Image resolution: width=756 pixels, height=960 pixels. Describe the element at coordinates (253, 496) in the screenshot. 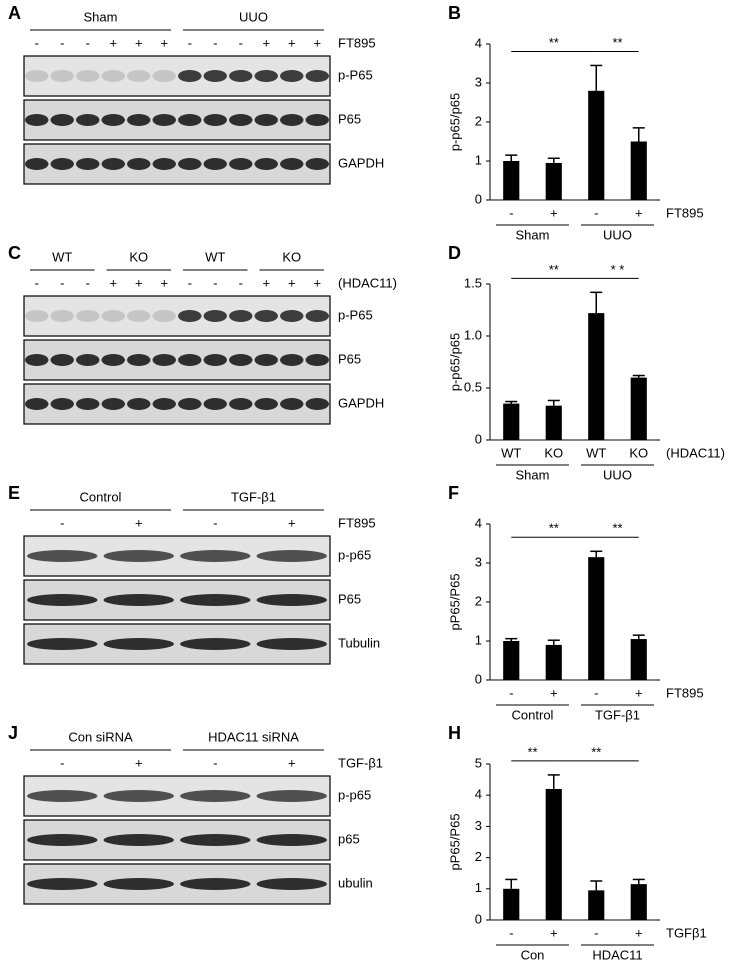

I see `group-label: TGF-β1` at that location.